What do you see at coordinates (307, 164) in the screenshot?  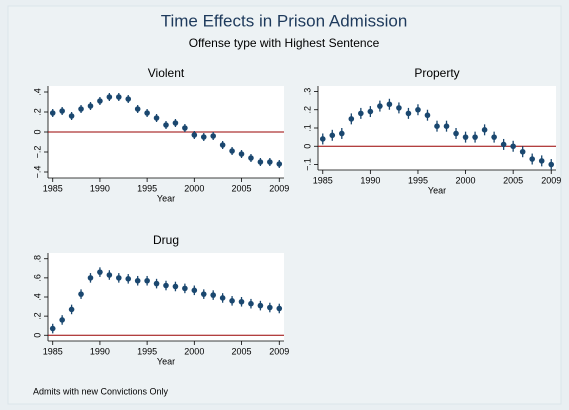 I see `y-tick-label: −.1` at bounding box center [307, 164].